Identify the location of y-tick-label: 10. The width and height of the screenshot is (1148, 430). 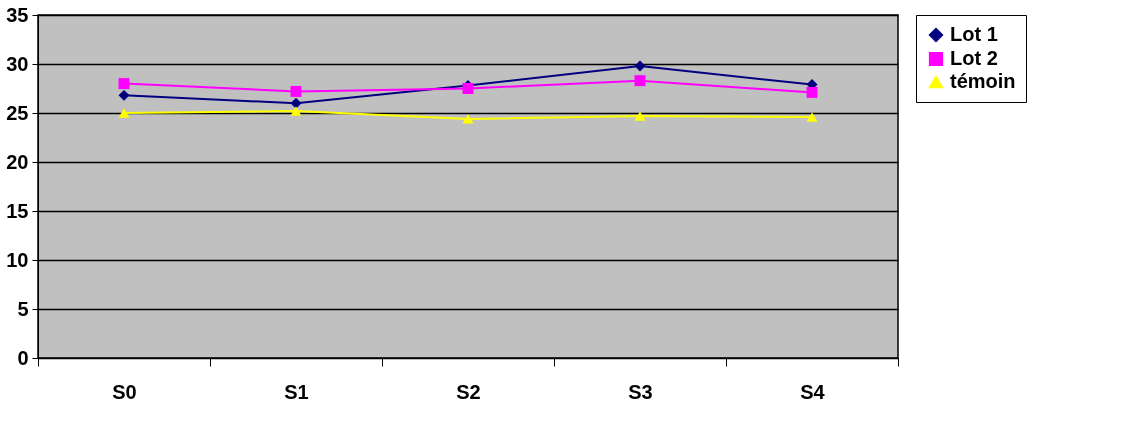
(17, 259).